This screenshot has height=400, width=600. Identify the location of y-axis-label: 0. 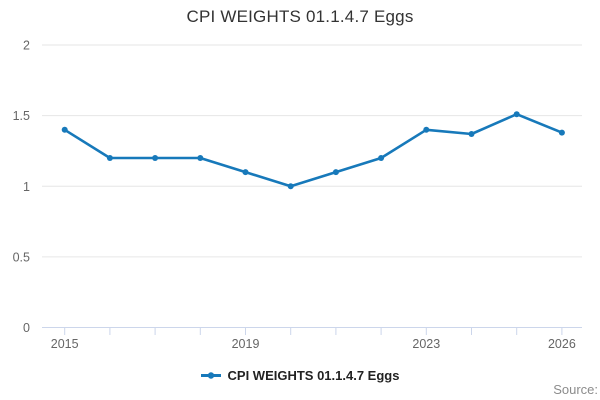
(26, 328).